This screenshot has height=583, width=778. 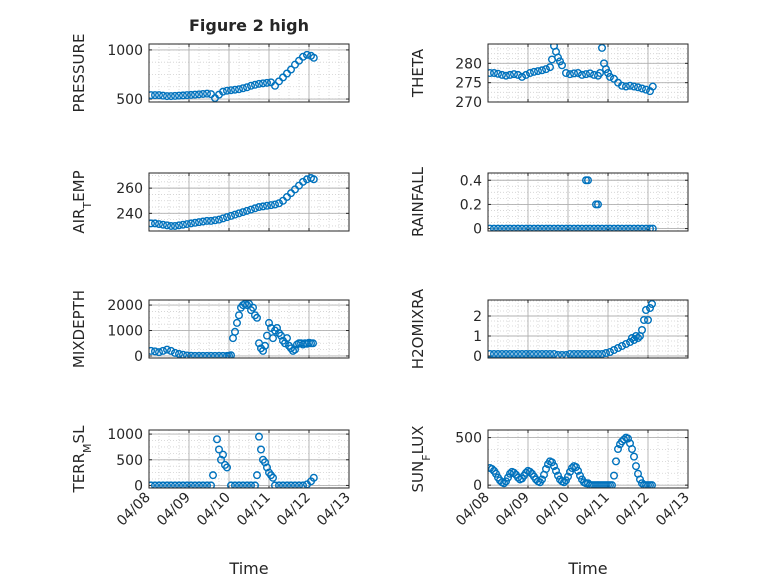 What do you see at coordinates (477, 337) in the screenshot?
I see `y-tick-label: 1` at bounding box center [477, 337].